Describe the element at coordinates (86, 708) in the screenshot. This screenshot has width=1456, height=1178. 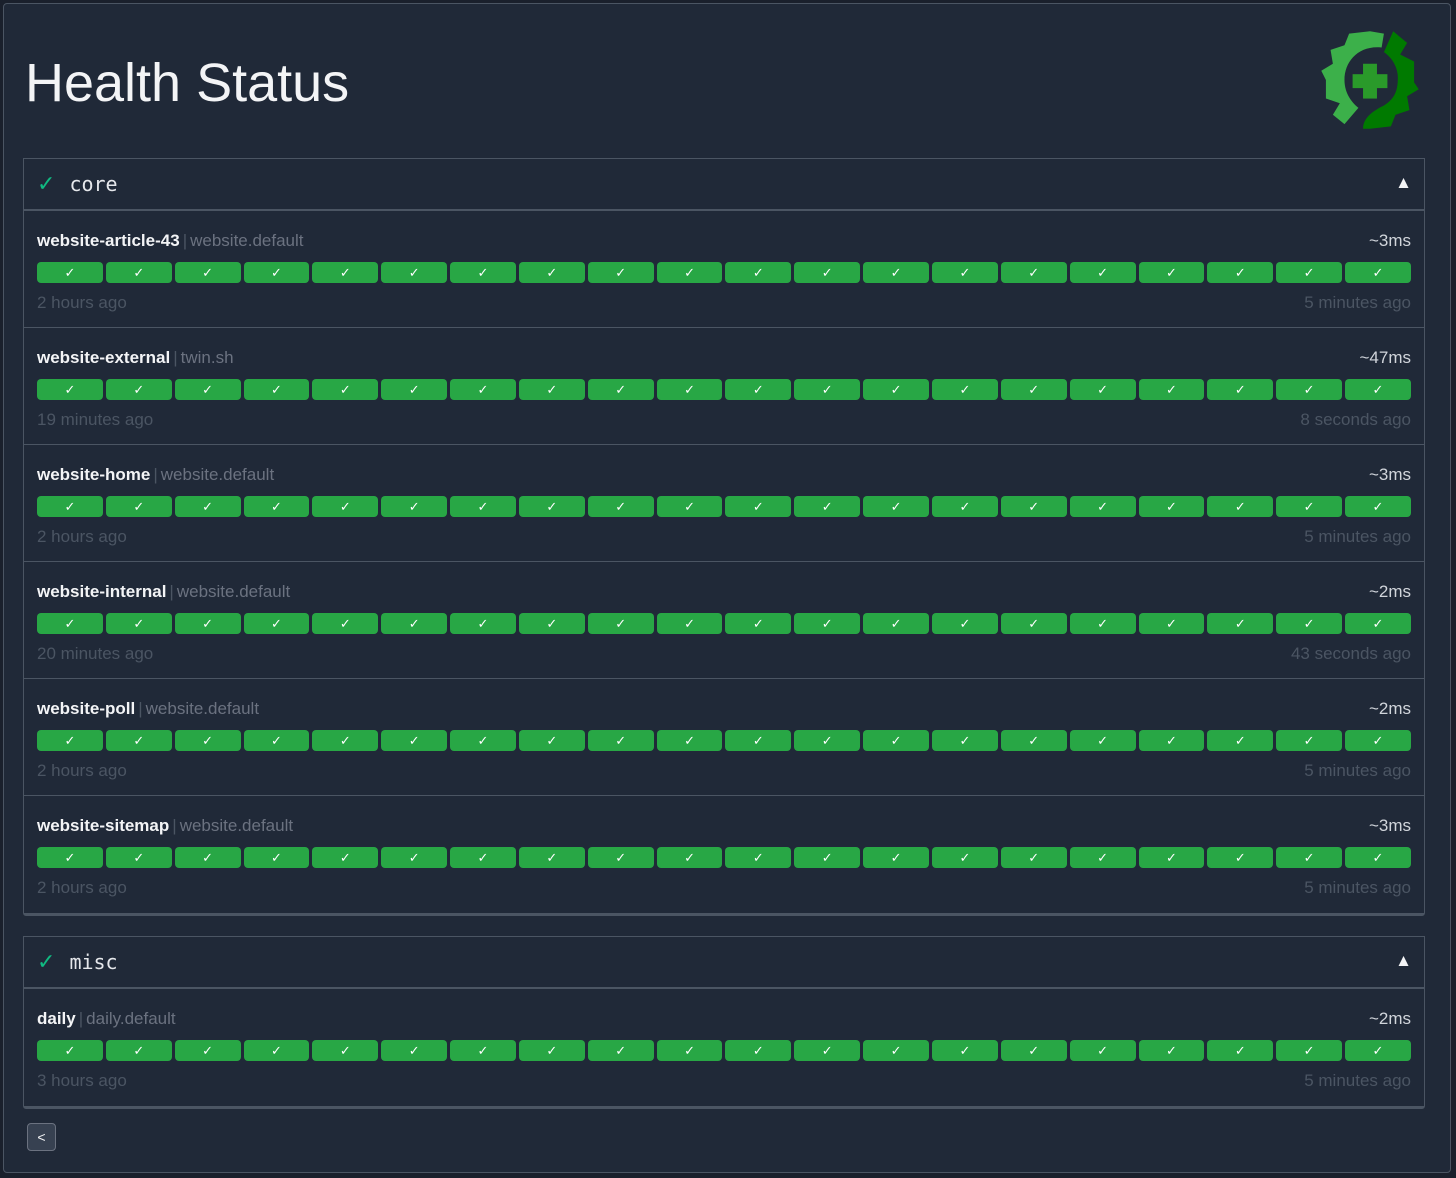
I see `endpoint-name: website-poll` at that location.